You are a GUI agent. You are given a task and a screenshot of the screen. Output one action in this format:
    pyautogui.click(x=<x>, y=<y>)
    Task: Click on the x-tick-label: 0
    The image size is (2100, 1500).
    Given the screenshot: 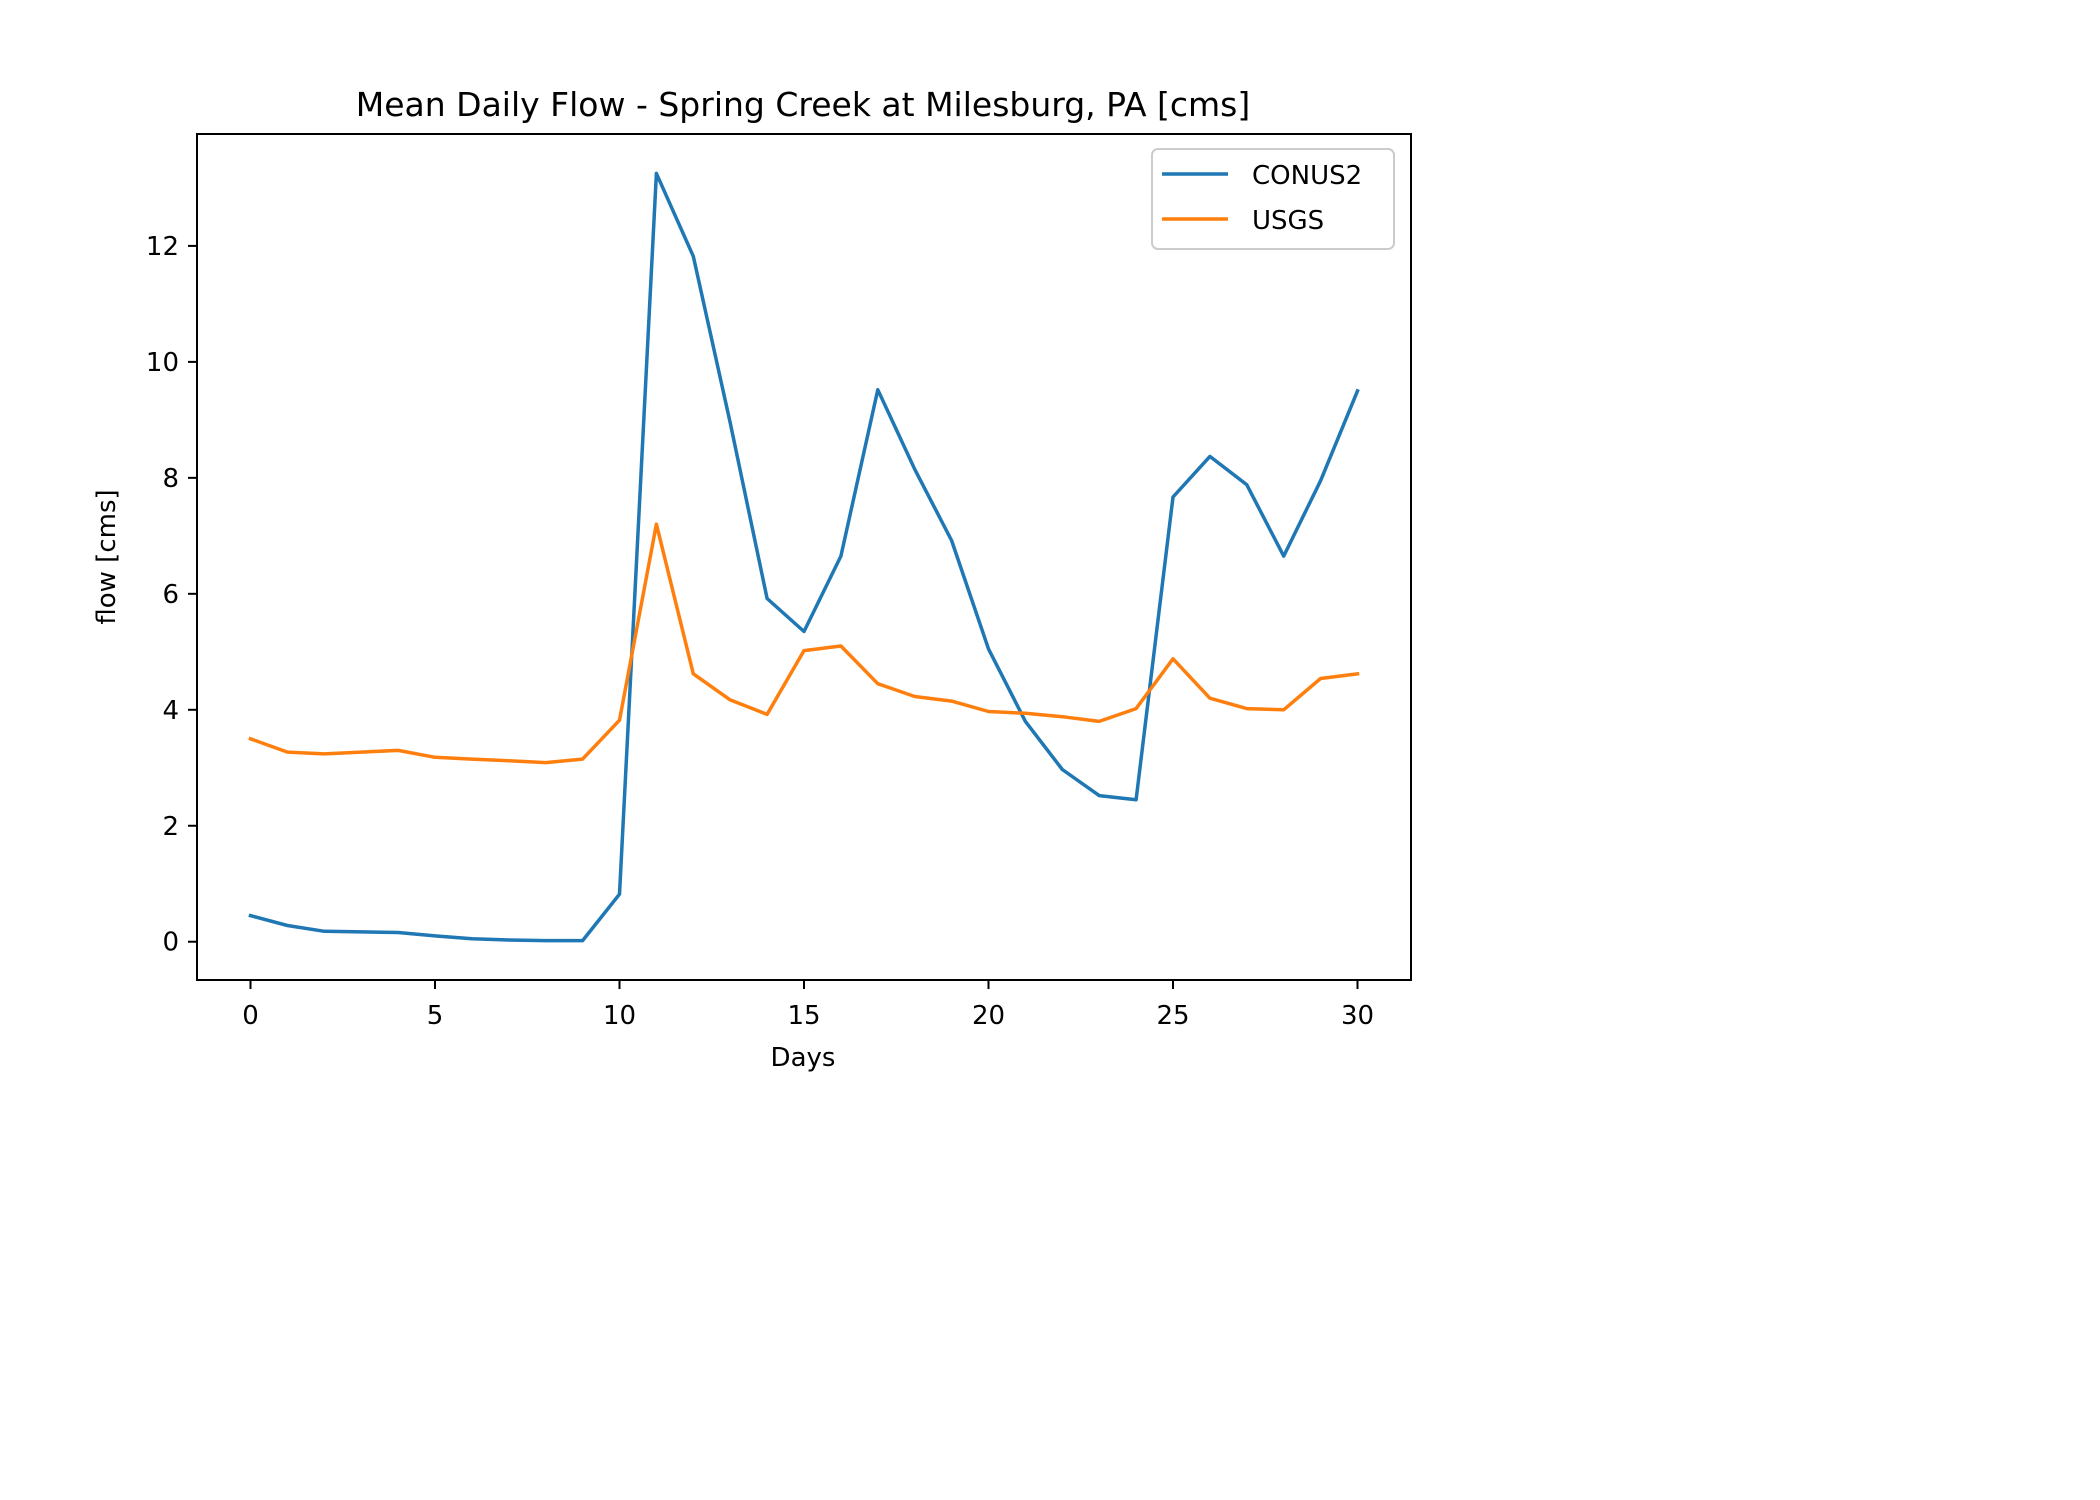 What is the action you would take?
    pyautogui.click(x=250, y=1016)
    